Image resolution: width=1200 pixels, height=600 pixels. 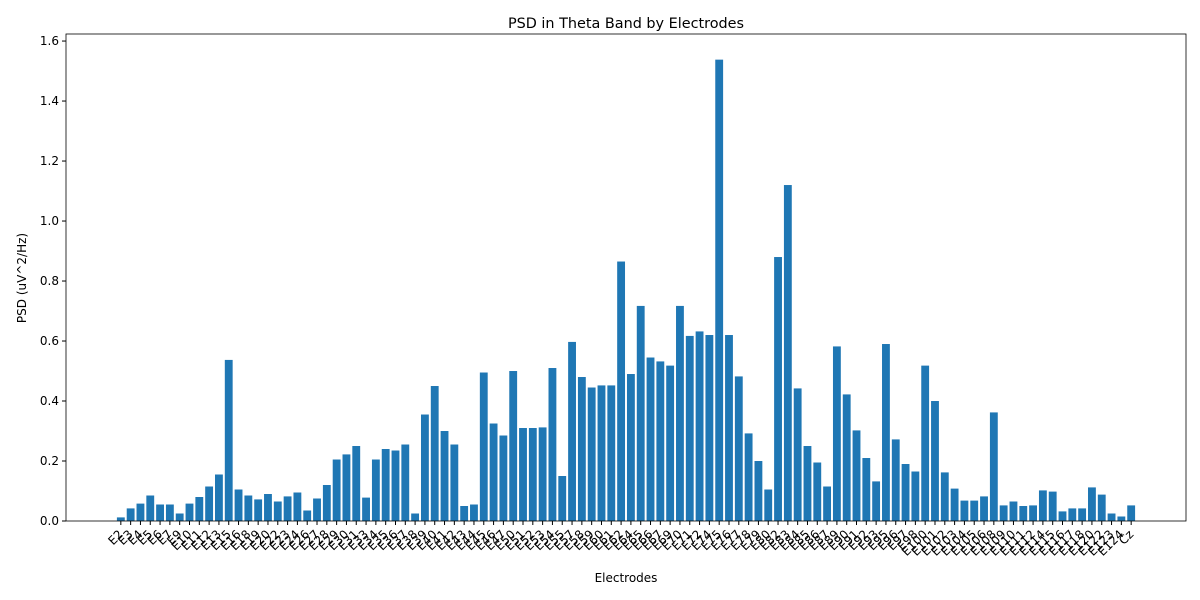 What do you see at coordinates (49, 461) in the screenshot?
I see `y-tick-label: 0.2` at bounding box center [49, 461].